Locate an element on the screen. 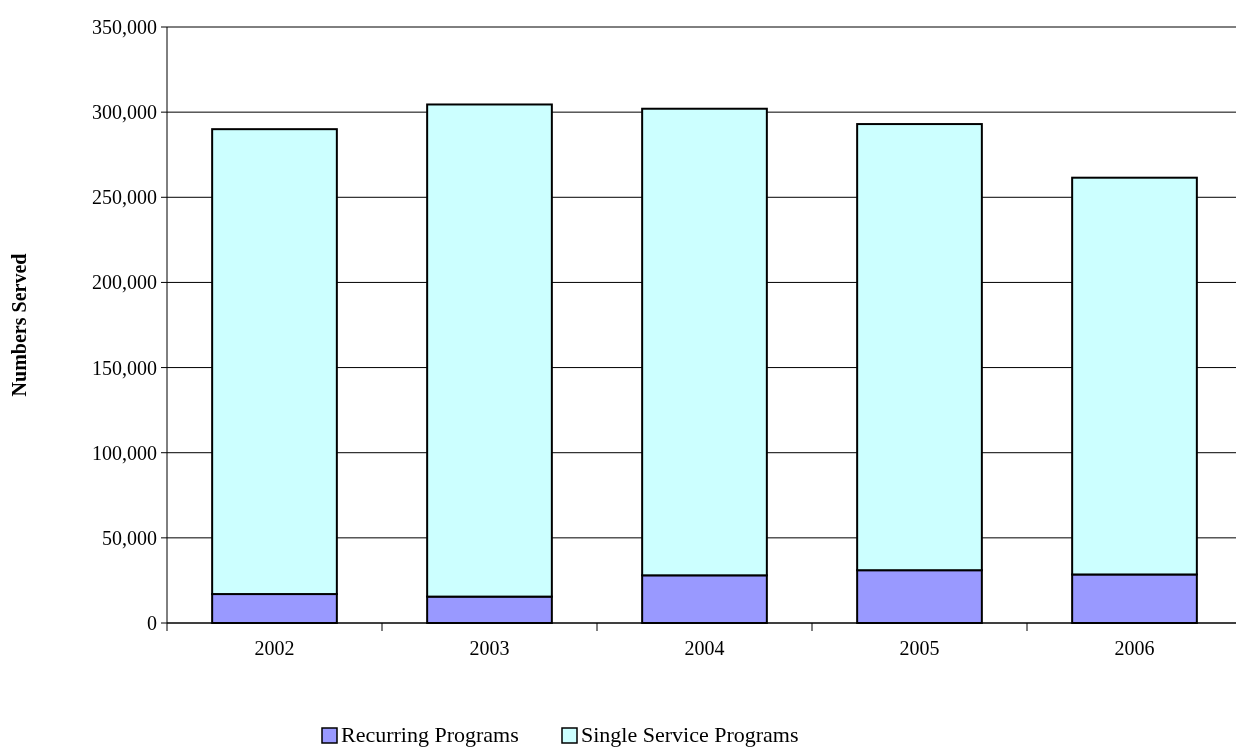 Image resolution: width=1236 pixels, height=751 pixels. y-tick-label: 350,000 is located at coordinates (124, 27).